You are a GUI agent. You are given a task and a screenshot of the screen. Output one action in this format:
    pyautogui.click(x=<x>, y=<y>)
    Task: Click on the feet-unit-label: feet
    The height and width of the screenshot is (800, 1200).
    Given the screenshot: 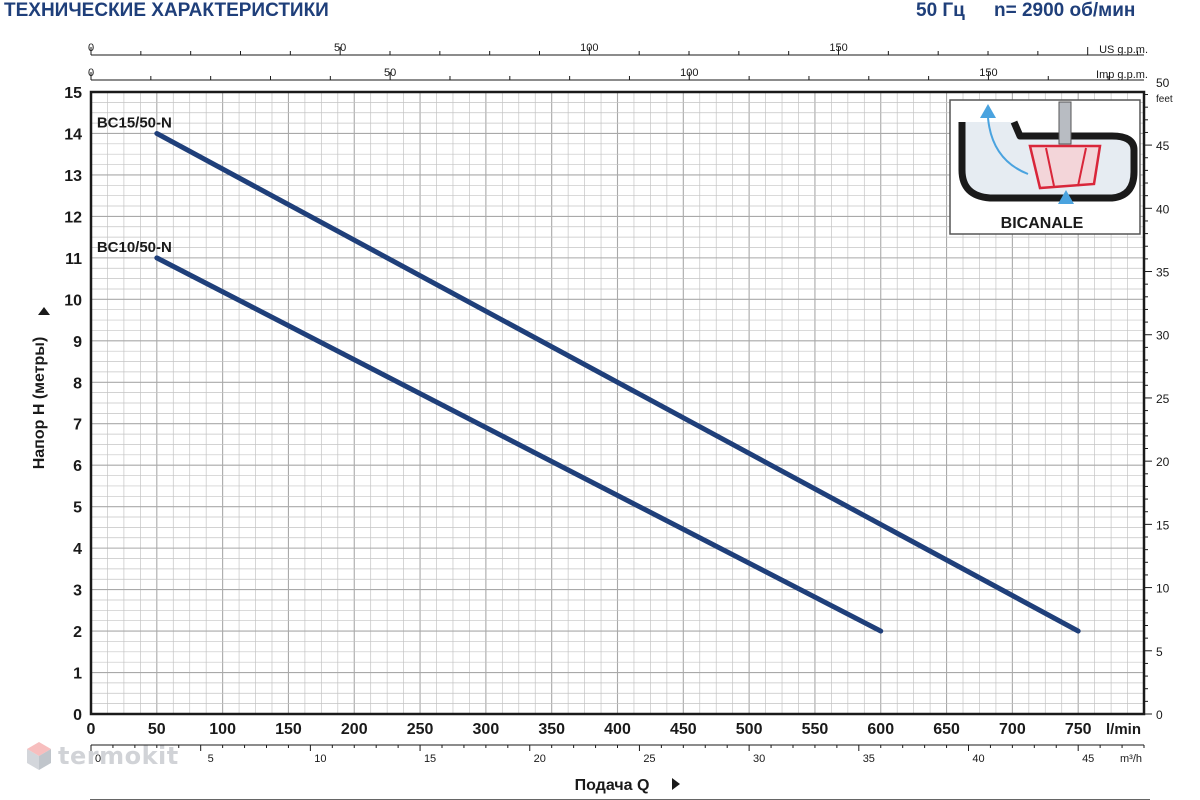 What is the action you would take?
    pyautogui.click(x=1164, y=99)
    